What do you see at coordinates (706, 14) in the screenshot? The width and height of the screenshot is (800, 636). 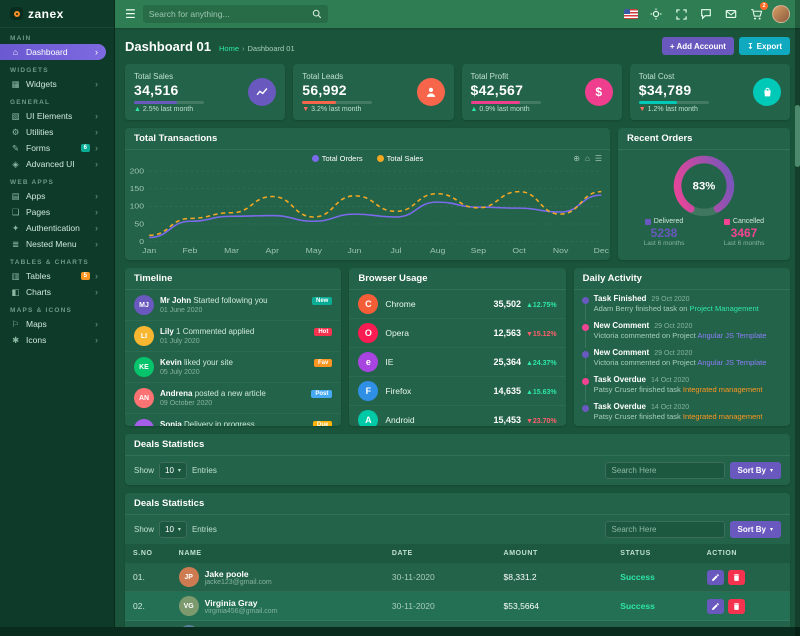 I see `chat-icon` at bounding box center [706, 14].